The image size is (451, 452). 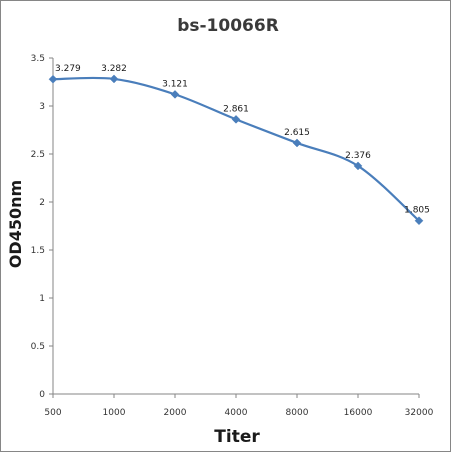 I want to click on data-label: 2.861, so click(x=236, y=109).